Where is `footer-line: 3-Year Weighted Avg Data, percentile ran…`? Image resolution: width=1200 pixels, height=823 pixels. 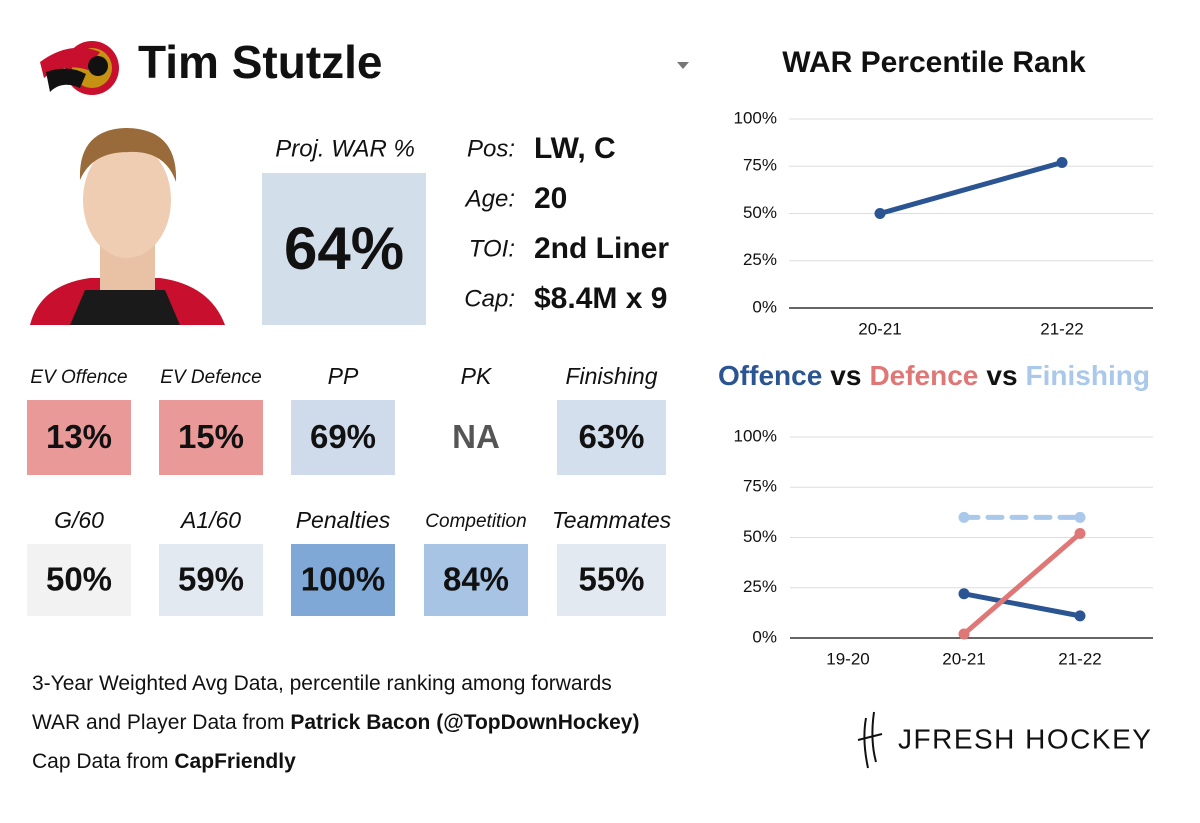
footer-line: 3-Year Weighted Avg Data, percentile ran… is located at coordinates (322, 683).